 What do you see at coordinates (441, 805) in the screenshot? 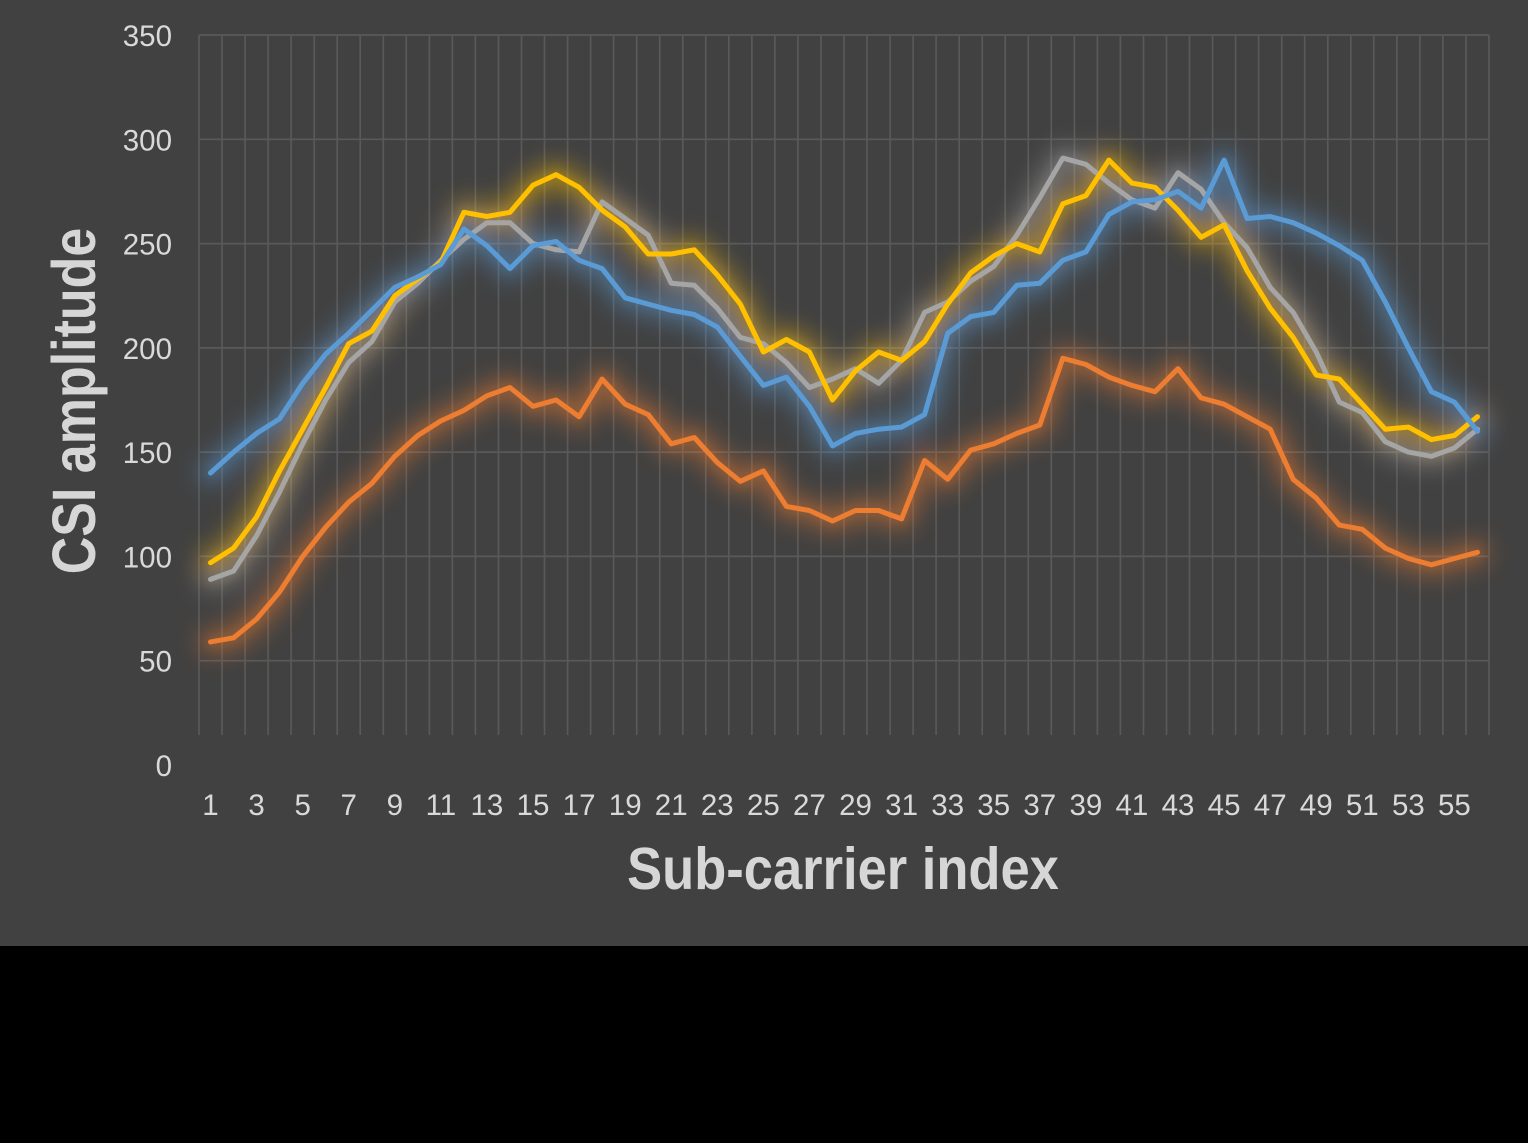
I see `svg-text: 11` at bounding box center [441, 805].